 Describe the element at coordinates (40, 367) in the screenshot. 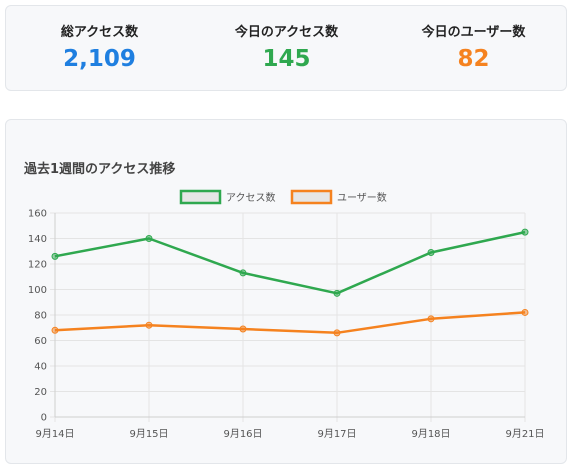

I see `y-tick-label: 40` at that location.